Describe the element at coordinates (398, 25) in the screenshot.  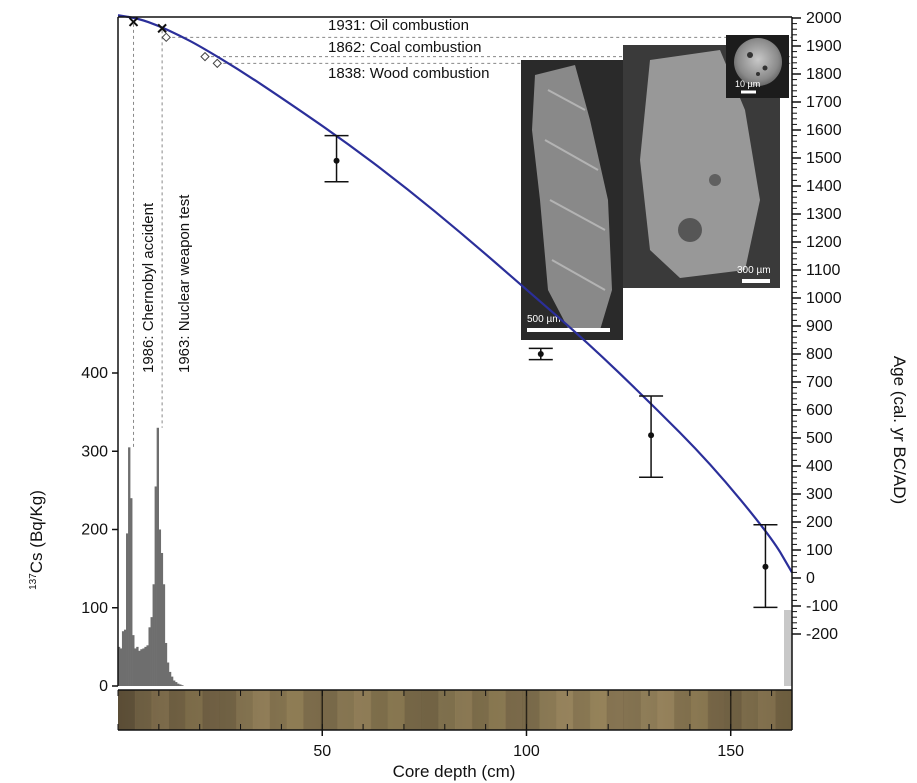
I see `annotation-oil: 1931: Oil combustion` at that location.